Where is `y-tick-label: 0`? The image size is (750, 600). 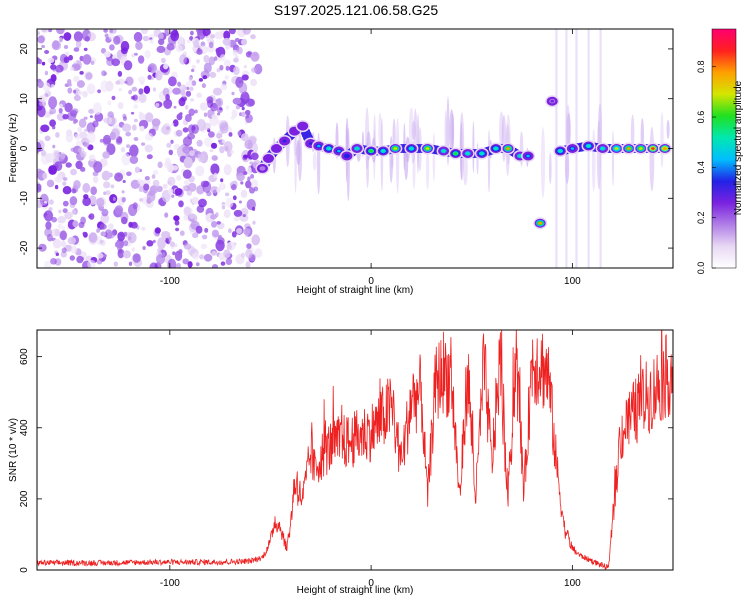
y-tick-label: 0 is located at coordinates (24, 148).